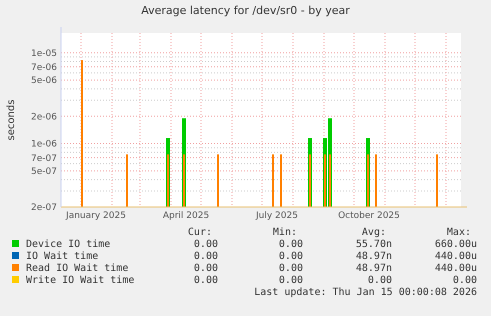  I want to click on text: Max:, so click(458, 232).